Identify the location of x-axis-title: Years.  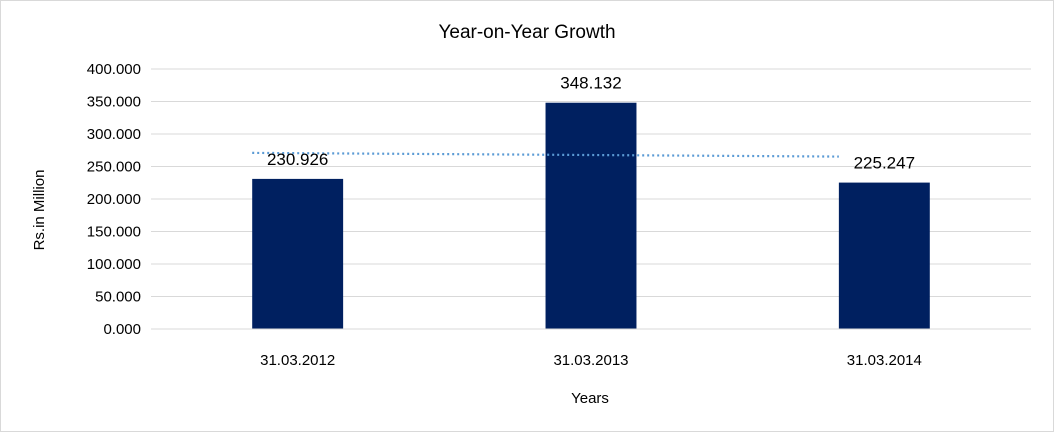
(590, 398).